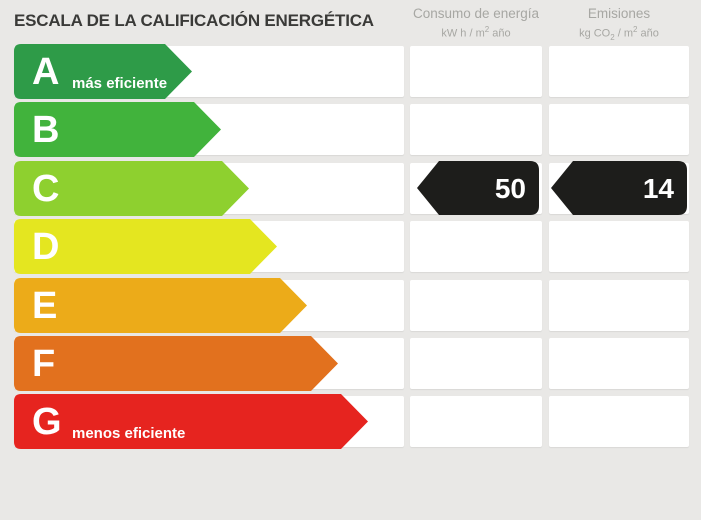 Image resolution: width=701 pixels, height=520 pixels. What do you see at coordinates (619, 13) in the screenshot?
I see `emissions-header-label: Emisiones` at bounding box center [619, 13].